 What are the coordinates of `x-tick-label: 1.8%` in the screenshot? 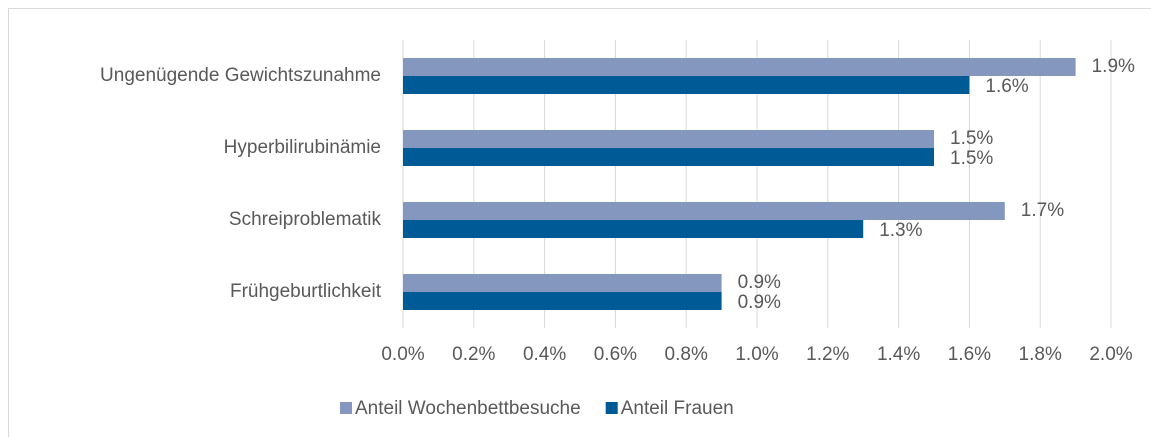 It's located at (1040, 354).